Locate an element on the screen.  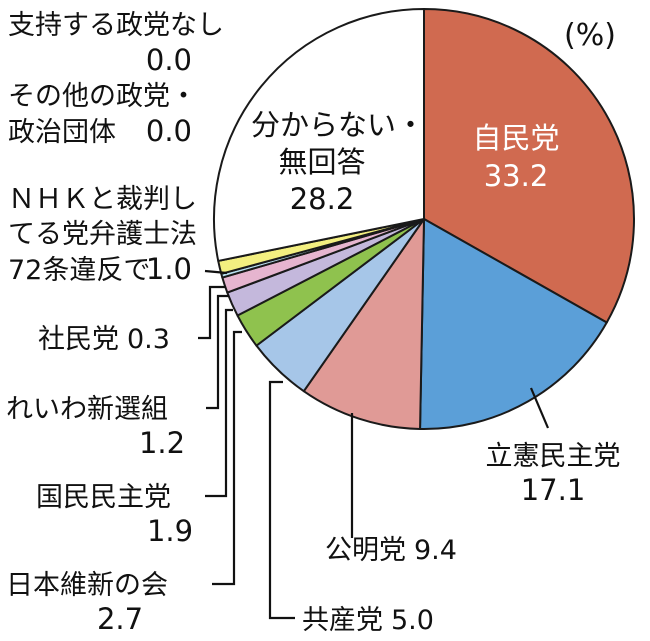
slice-name-kokumin: 国民民主党 is located at coordinates (103, 497).